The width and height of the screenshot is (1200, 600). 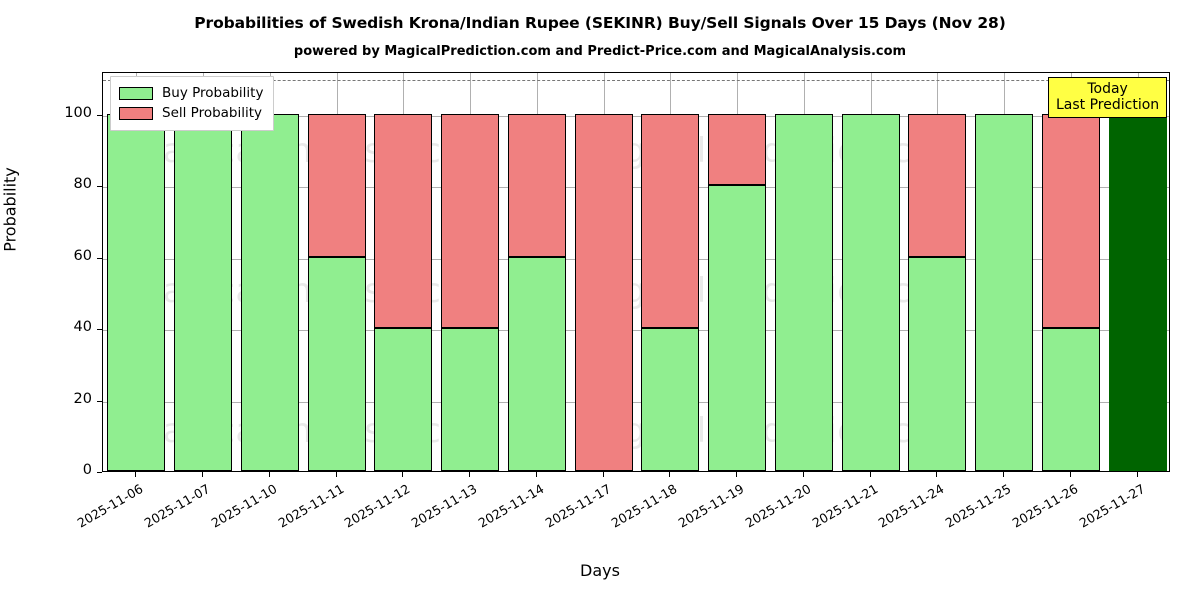 What do you see at coordinates (136, 113) in the screenshot?
I see `legend-swatch-sell-icon` at bounding box center [136, 113].